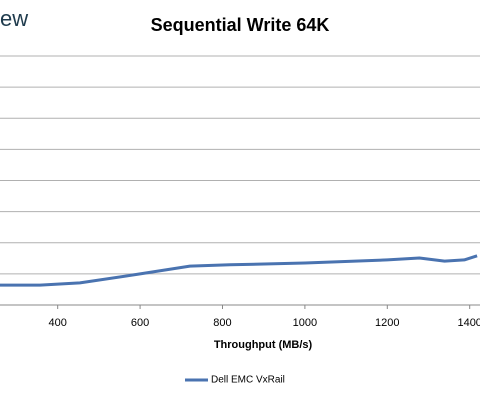 This screenshot has height=401, width=480. Describe the element at coordinates (58, 323) in the screenshot. I see `x-tick-label: 400` at that location.